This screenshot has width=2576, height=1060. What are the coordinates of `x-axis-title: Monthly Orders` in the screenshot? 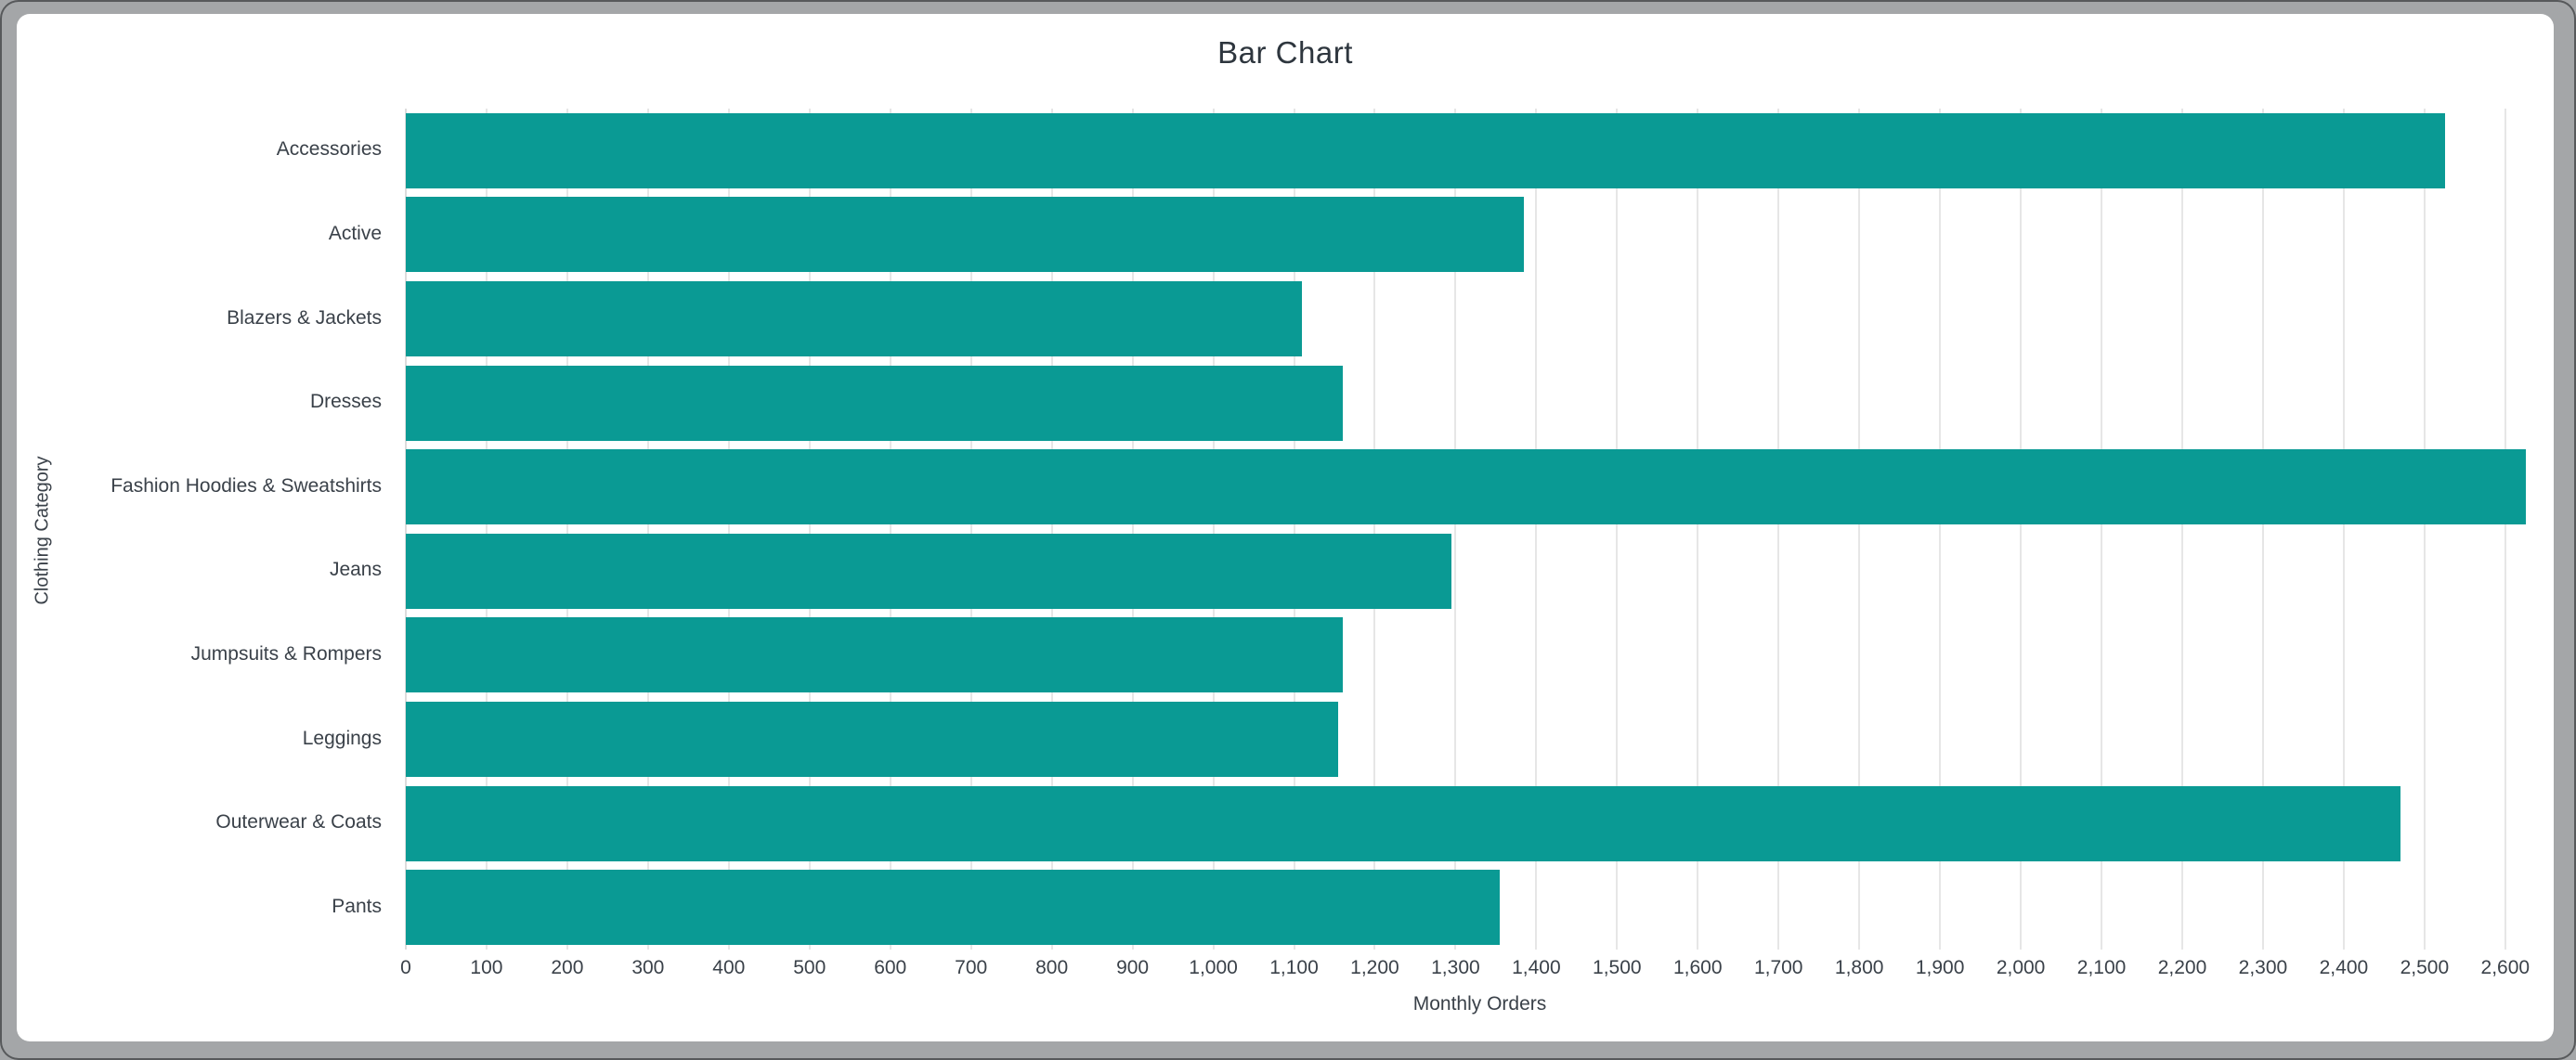 It's located at (1479, 1004).